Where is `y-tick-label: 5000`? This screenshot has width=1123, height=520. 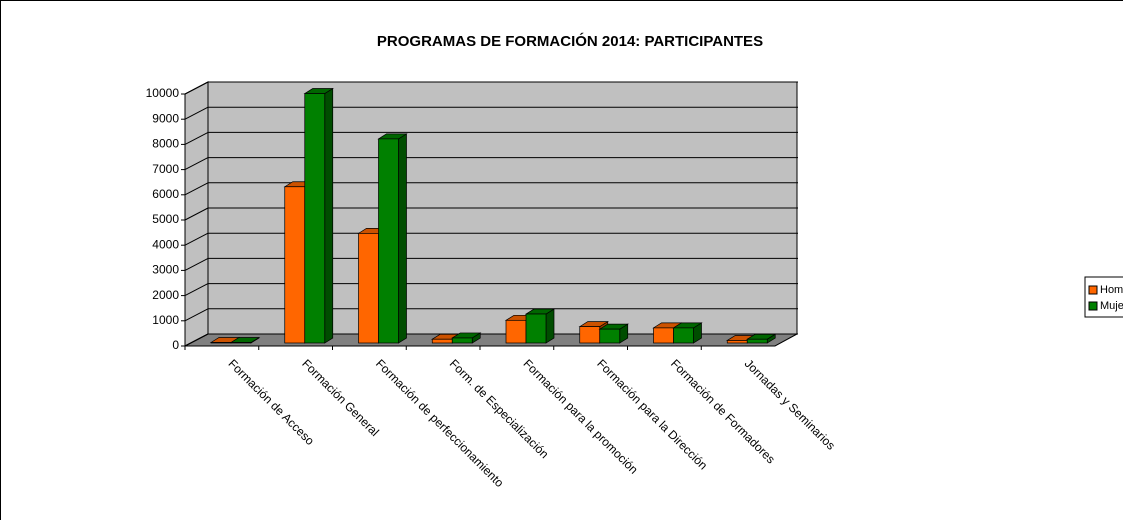 y-tick-label: 5000 is located at coordinates (165, 219).